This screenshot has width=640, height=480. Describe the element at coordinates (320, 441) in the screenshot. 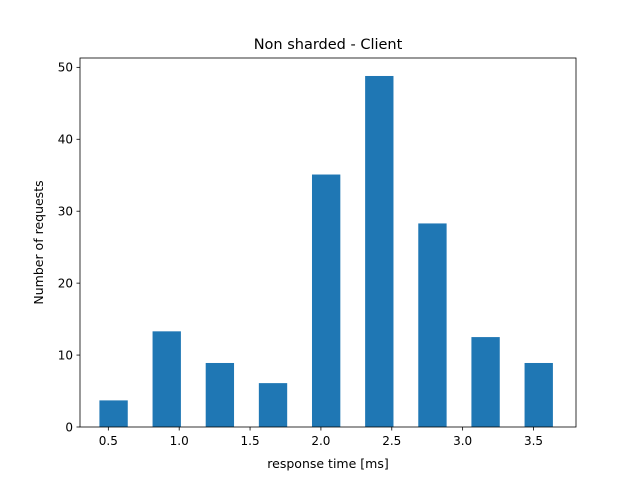

I see `x-tick-label: 2.0` at that location.